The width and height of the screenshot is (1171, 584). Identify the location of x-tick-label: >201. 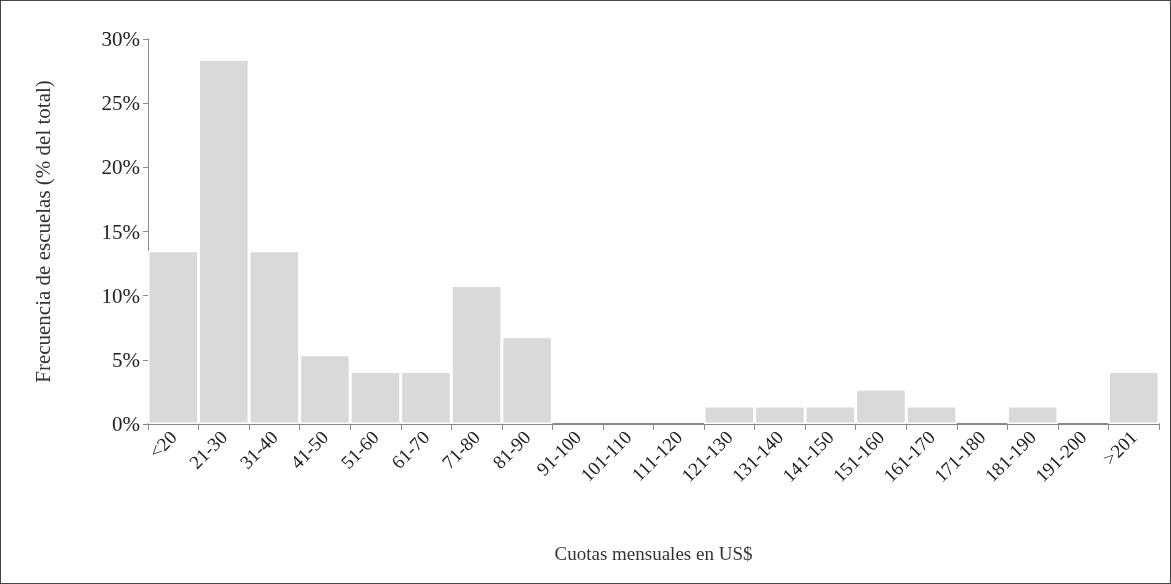
(1120, 448).